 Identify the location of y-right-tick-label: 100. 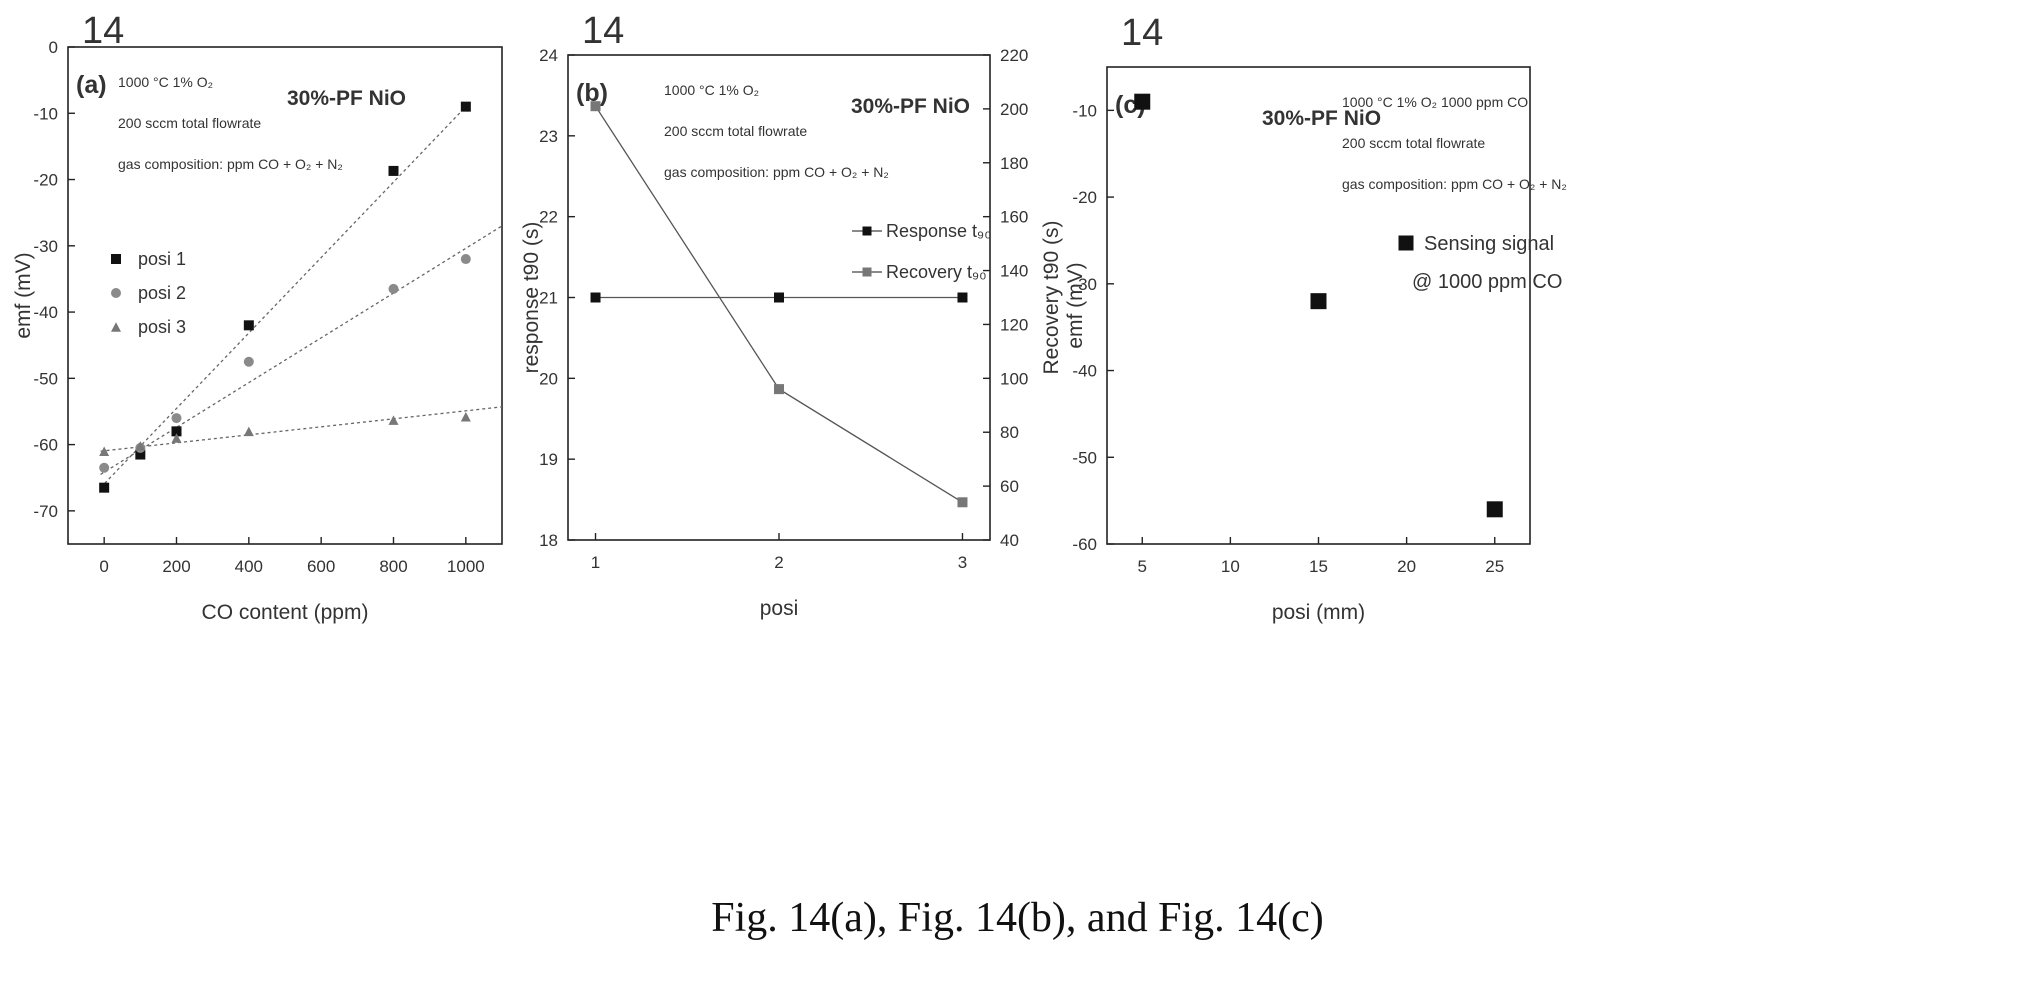
(1014, 378).